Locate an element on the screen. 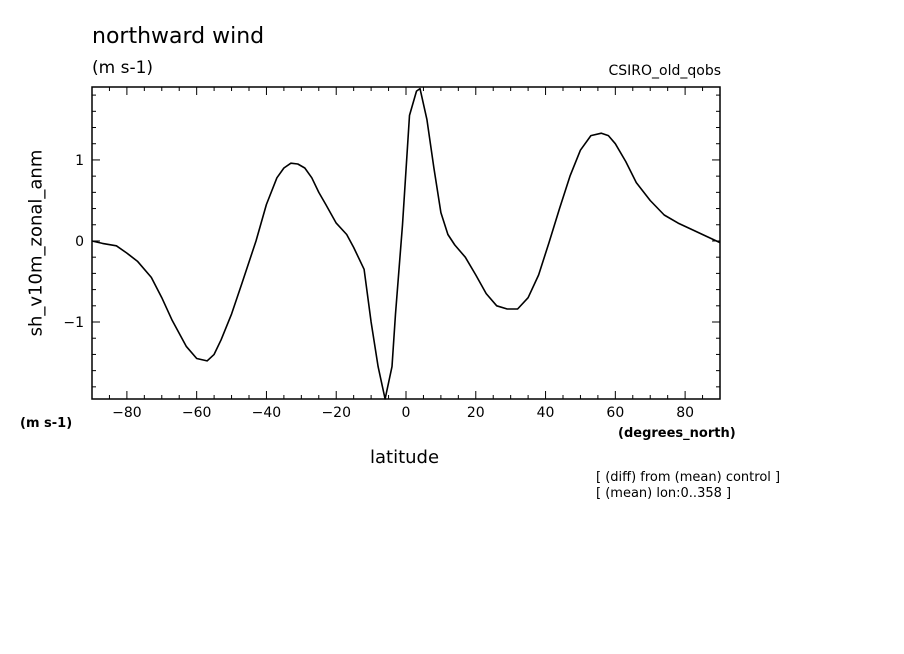  x-axis-label: latitude is located at coordinates (405, 457).